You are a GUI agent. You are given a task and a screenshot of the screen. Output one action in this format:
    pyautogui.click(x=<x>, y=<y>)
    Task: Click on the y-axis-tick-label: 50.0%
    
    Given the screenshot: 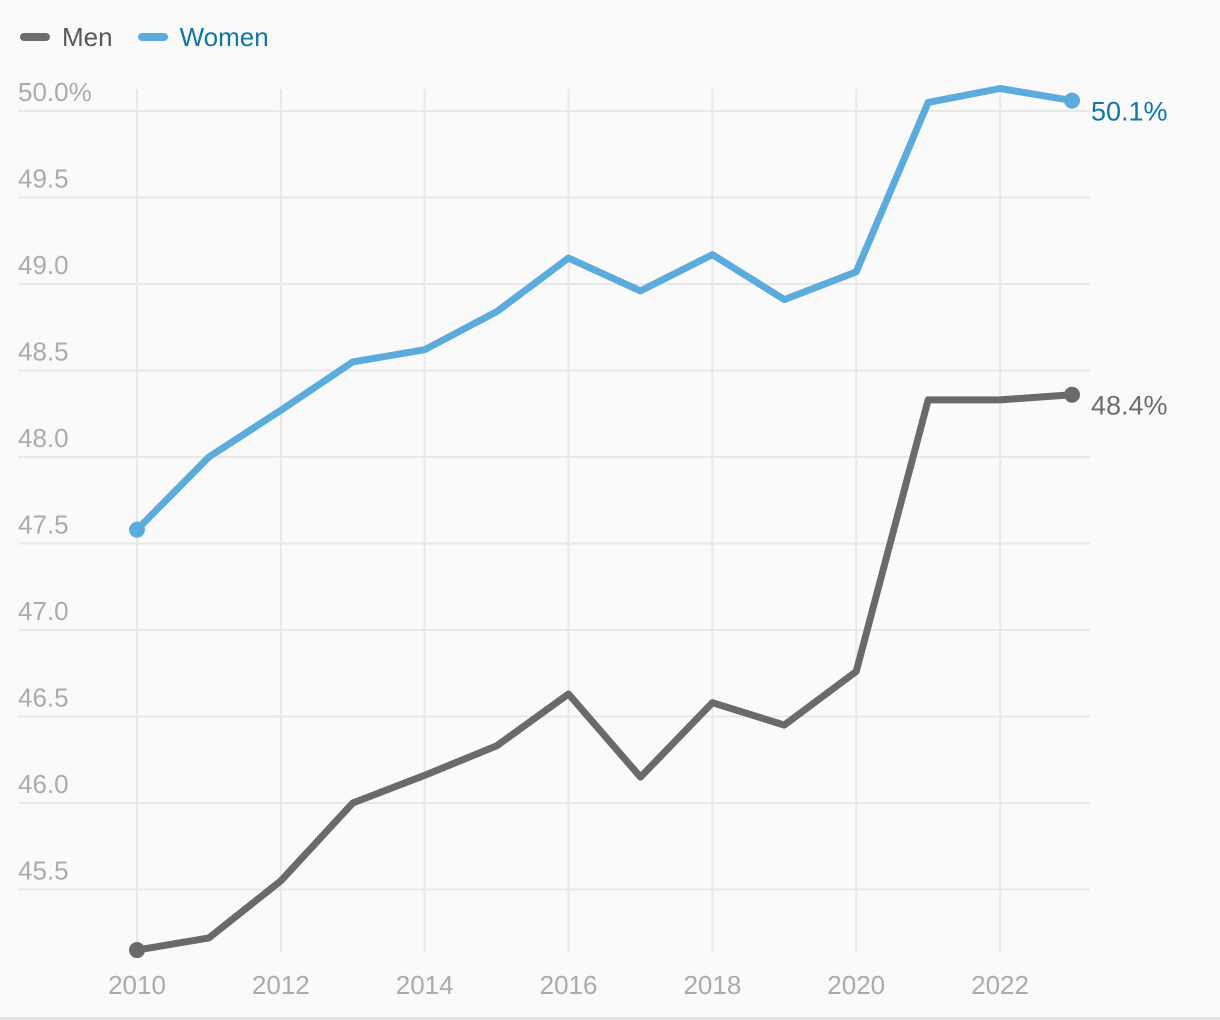 What is the action you would take?
    pyautogui.click(x=55, y=92)
    